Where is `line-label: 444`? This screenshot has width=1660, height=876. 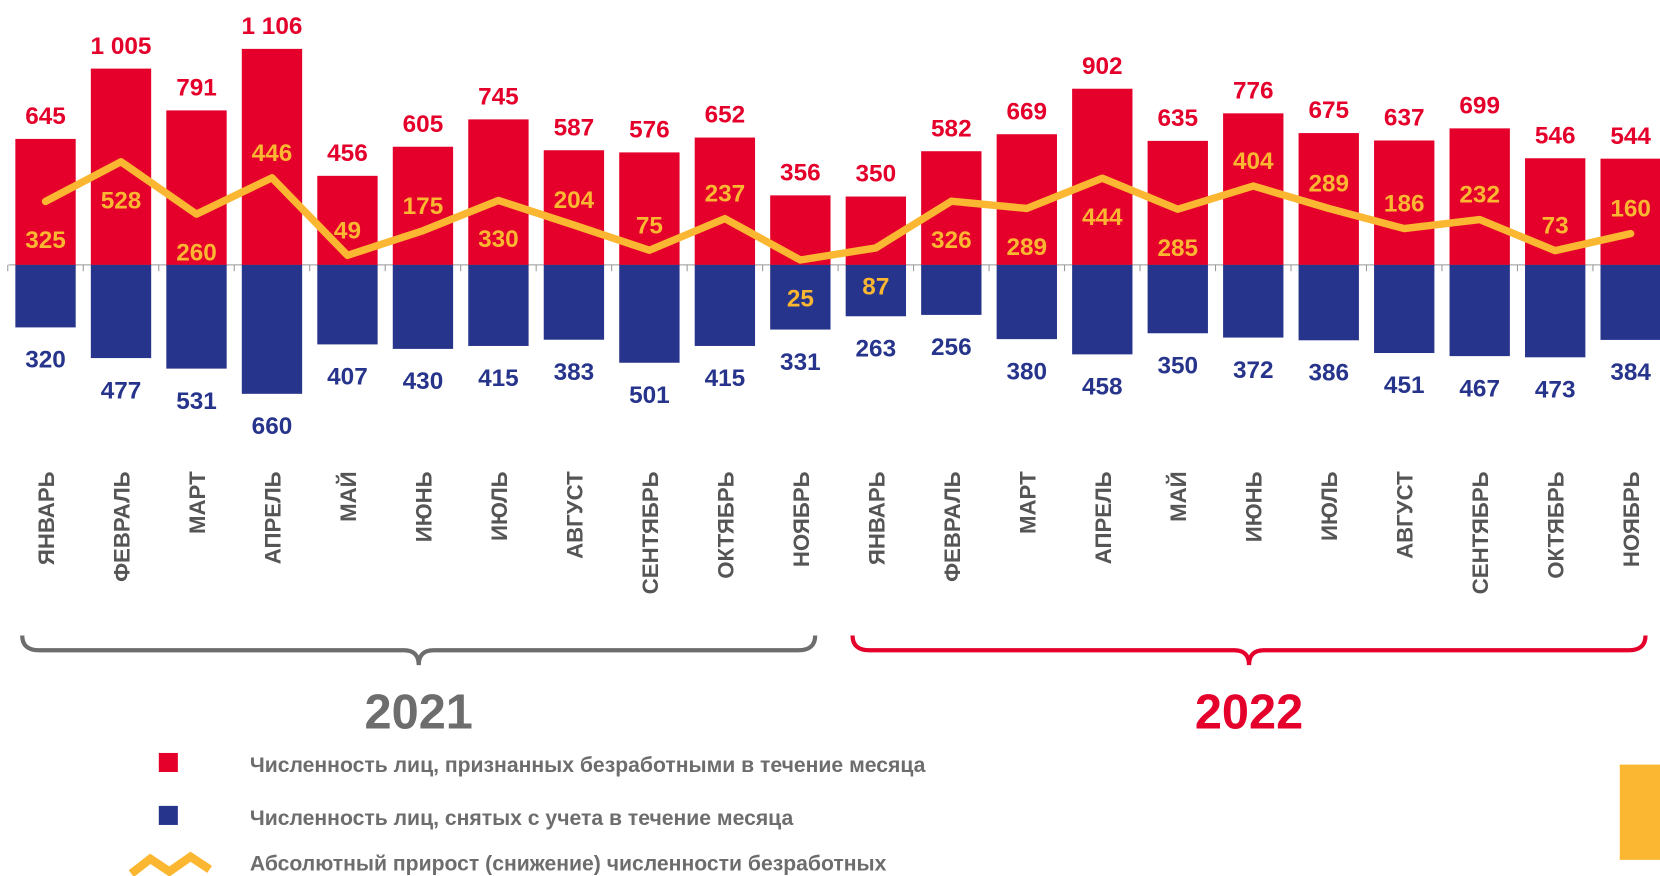
line-label: 444 is located at coordinates (1102, 217).